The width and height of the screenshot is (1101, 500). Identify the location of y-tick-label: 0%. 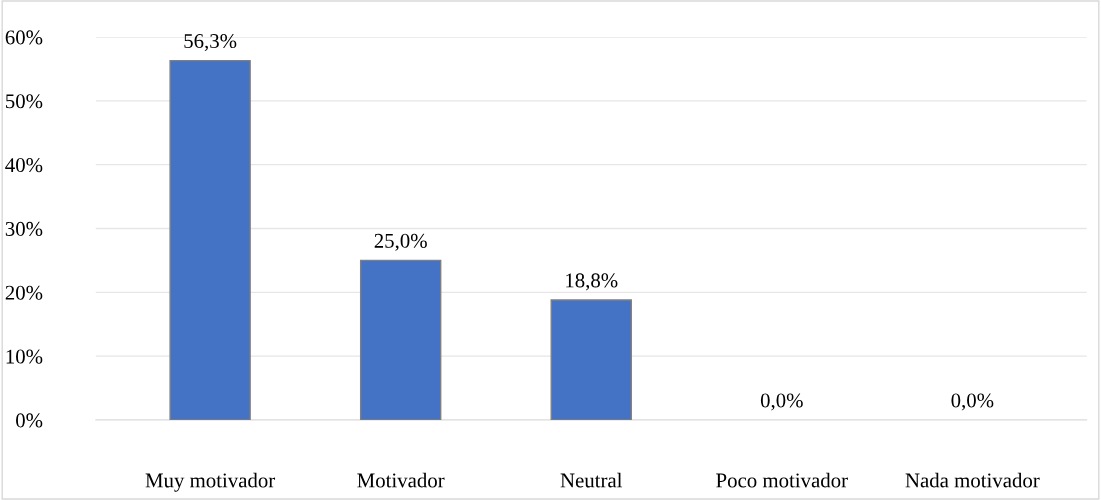
(29, 420).